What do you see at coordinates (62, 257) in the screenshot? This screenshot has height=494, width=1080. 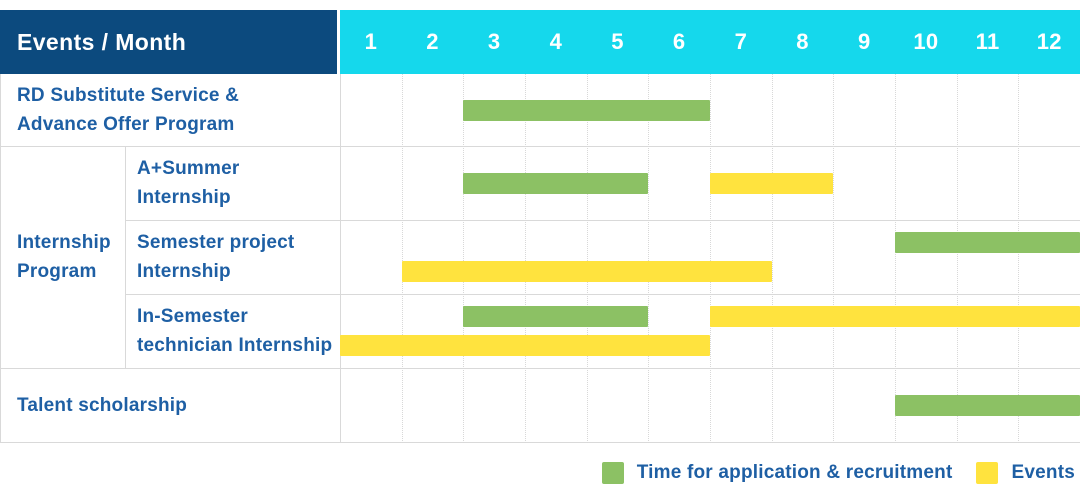 I see `group-label-internship-program: Internship Program` at bounding box center [62, 257].